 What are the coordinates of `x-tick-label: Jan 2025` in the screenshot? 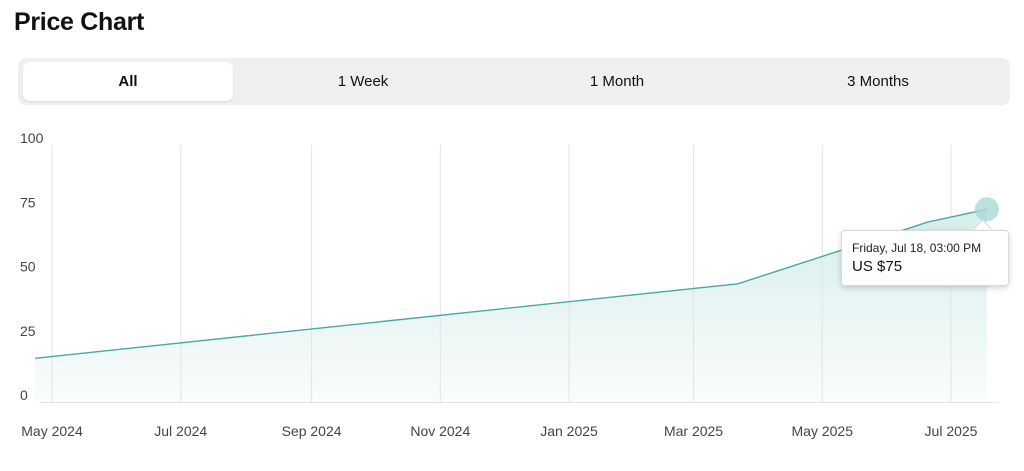 It's located at (569, 431).